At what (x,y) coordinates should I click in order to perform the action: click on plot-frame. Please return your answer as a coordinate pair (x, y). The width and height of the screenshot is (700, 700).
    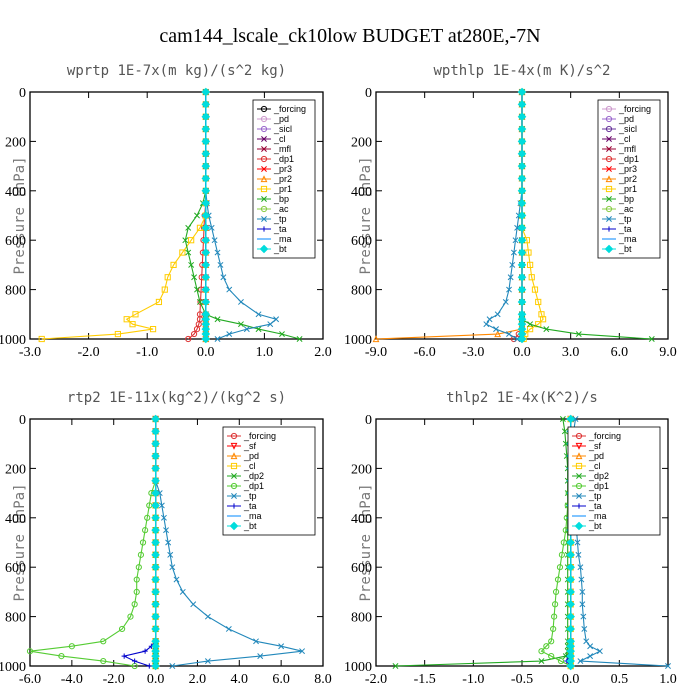
    Looking at the image, I should click on (176, 542).